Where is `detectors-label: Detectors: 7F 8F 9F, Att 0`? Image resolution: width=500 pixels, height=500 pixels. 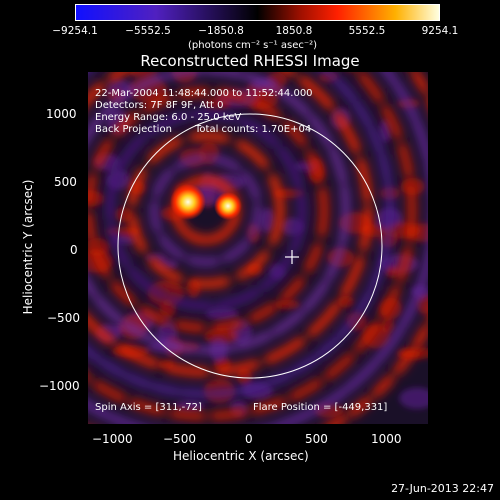
detectors-label: Detectors: 7F 8F 9F, Att 0 is located at coordinates (159, 105).